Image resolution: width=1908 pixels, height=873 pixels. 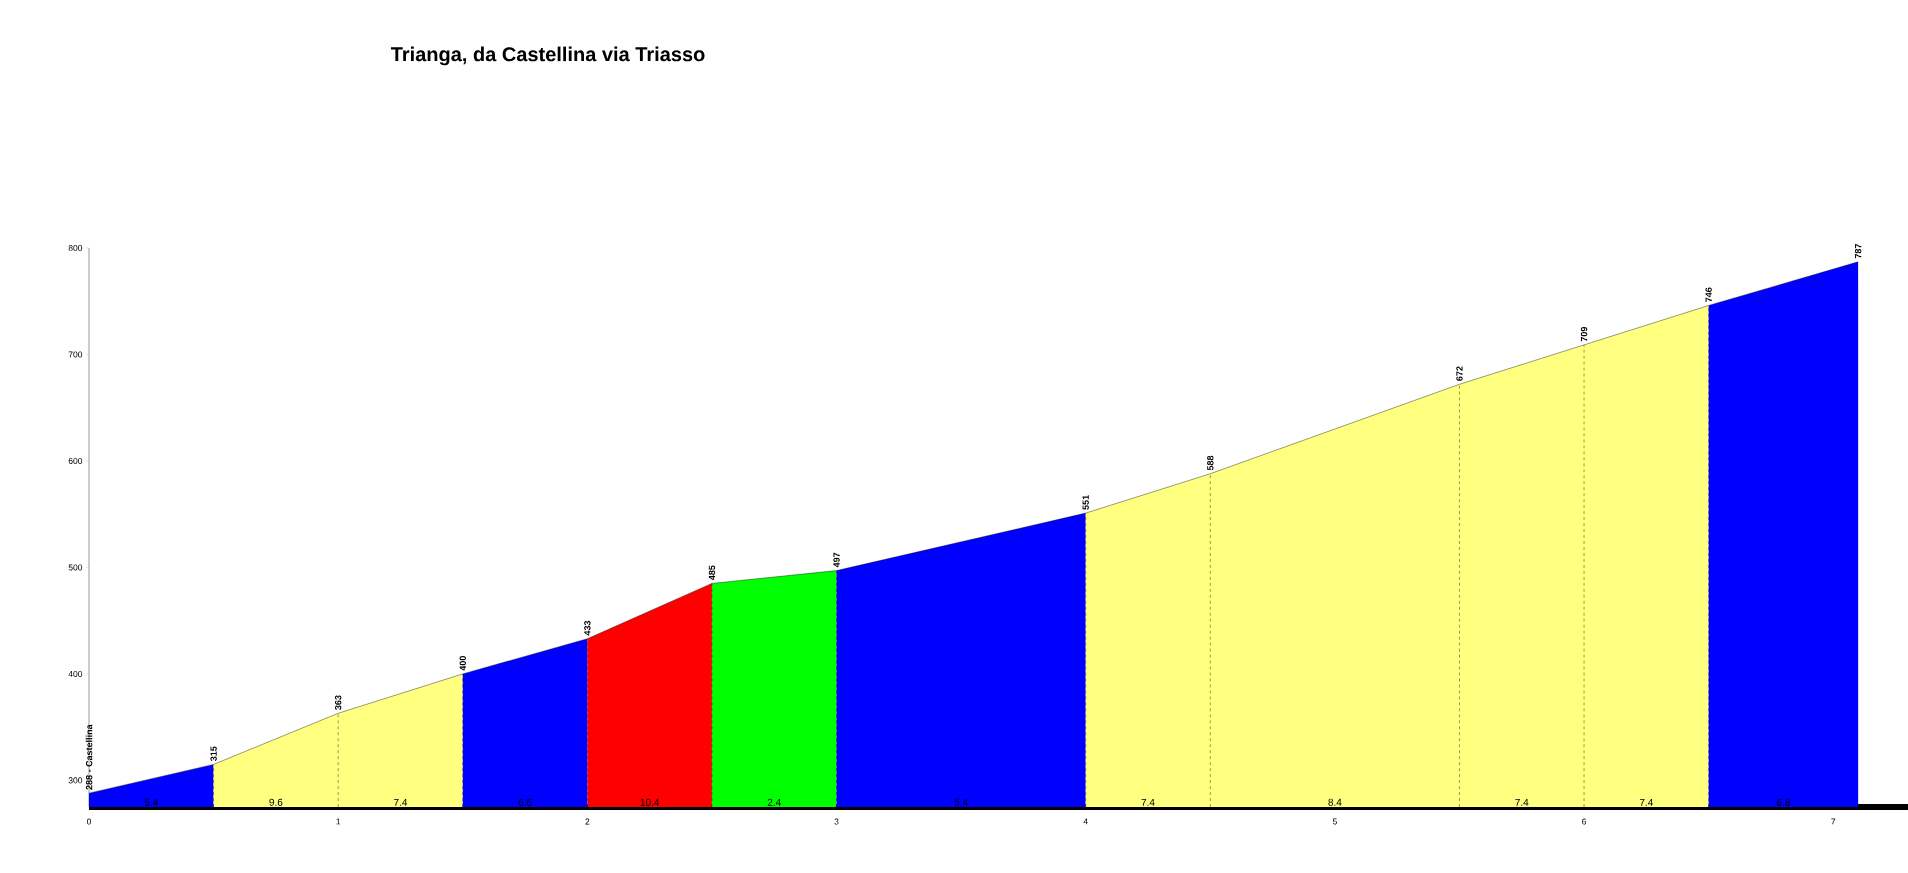 I want to click on data-label: 288 - Castellina, so click(x=89, y=757).